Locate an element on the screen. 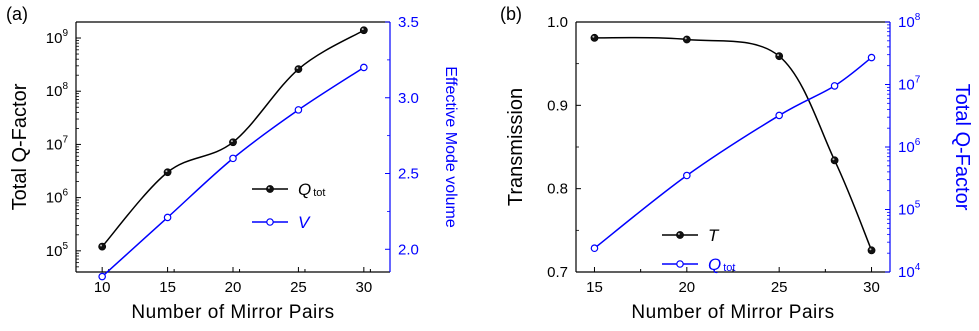 This screenshot has height=331, width=979. panel-a-x-tick-label-0: 10 is located at coordinates (102, 287).